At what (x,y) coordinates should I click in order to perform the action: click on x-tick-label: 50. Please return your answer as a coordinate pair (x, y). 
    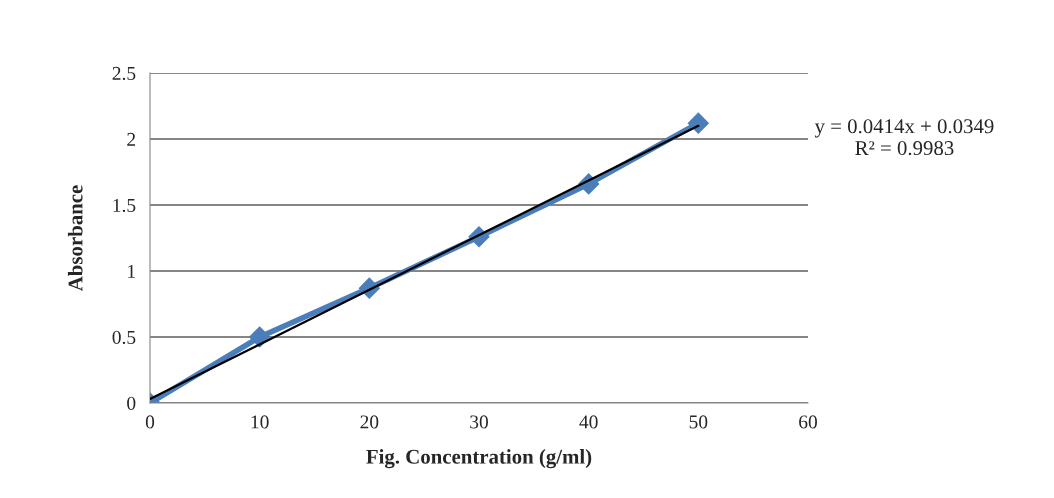
    Looking at the image, I should click on (698, 422).